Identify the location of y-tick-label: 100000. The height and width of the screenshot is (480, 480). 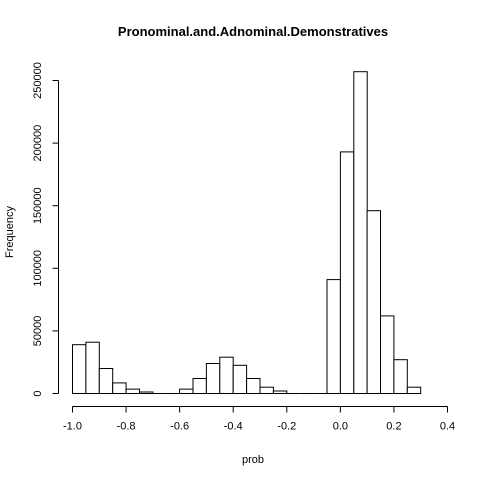
(38, 268).